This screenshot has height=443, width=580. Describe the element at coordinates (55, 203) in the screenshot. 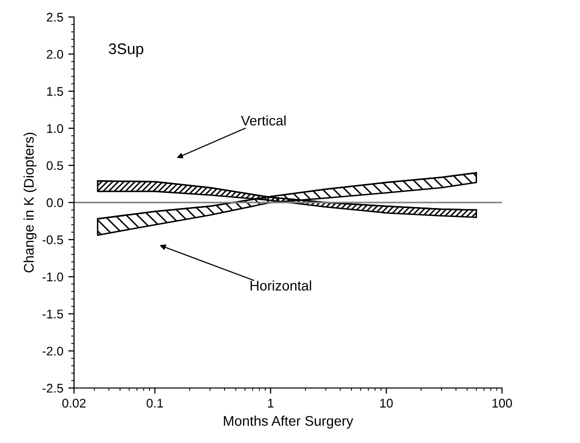

I see `y-tick-label: 0.0` at that location.